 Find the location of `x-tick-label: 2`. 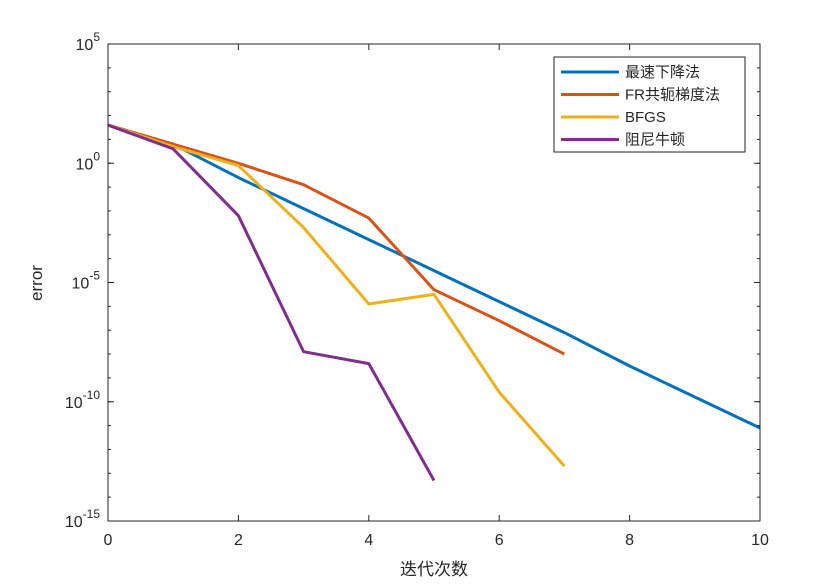

x-tick-label: 2 is located at coordinates (238, 540).